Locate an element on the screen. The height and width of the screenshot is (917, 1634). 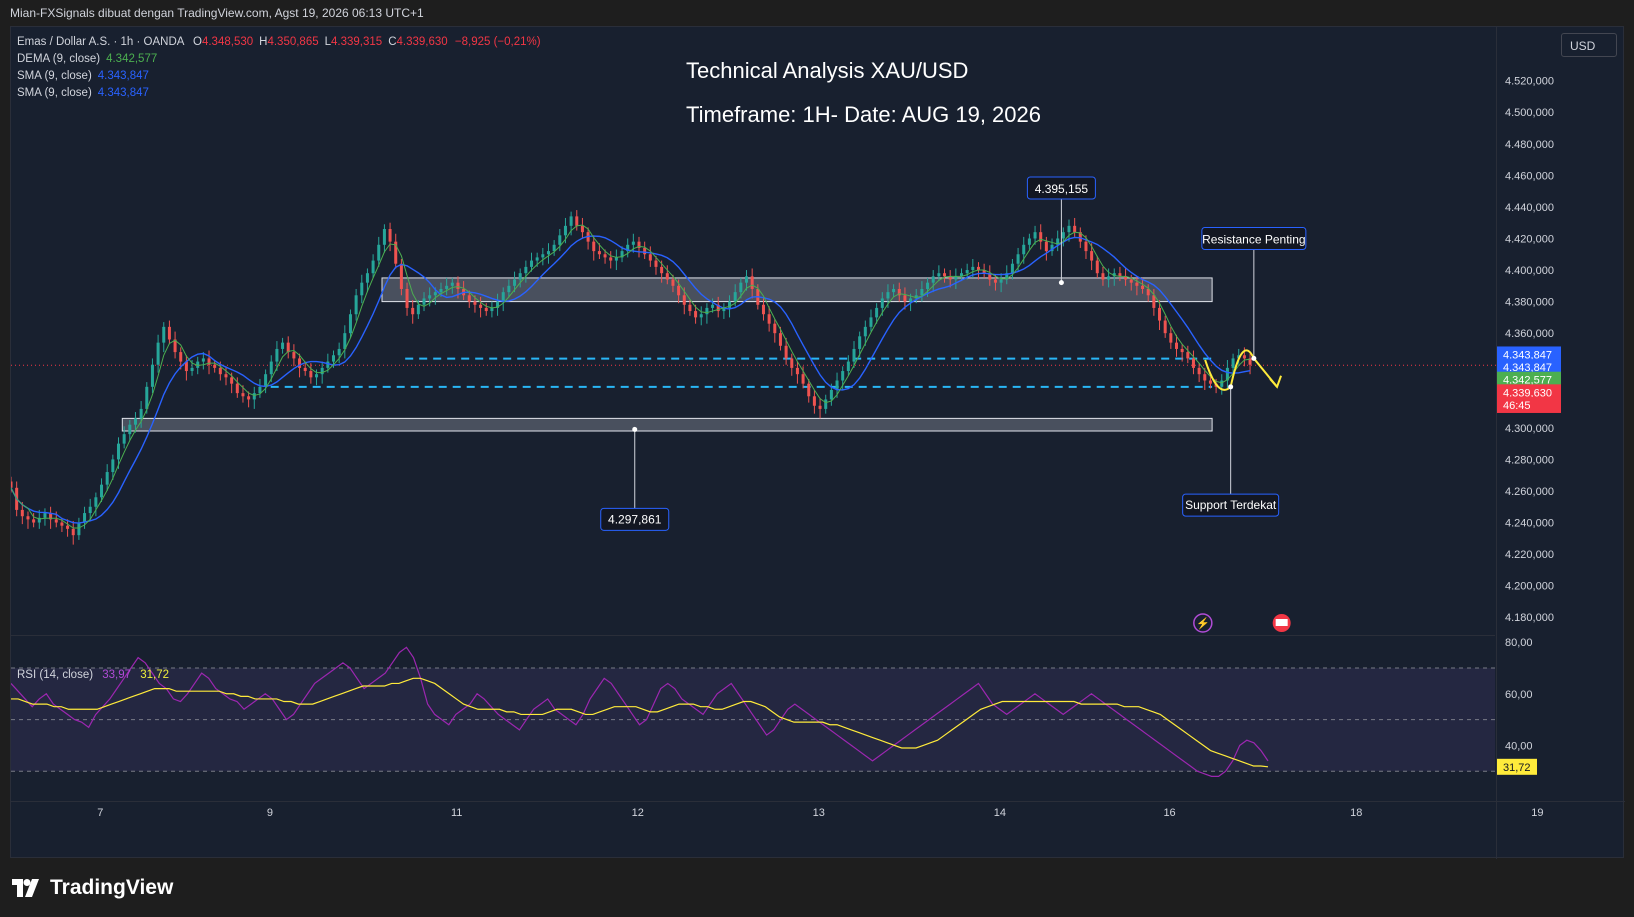
low-callout-box is located at coordinates (635, 519).